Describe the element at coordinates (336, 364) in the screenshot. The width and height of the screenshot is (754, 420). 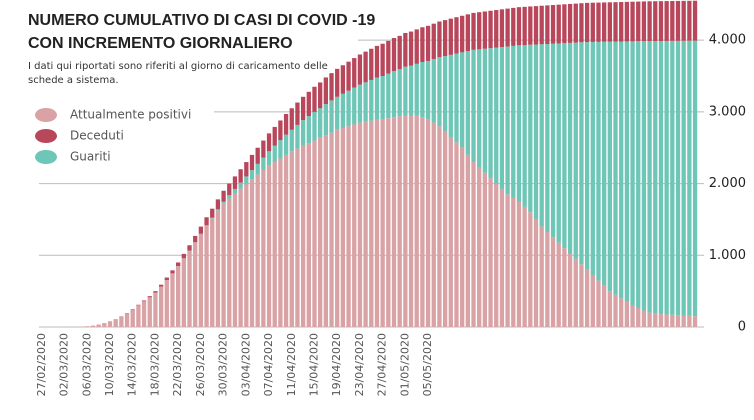
I see `x-tick-label: 19/04/2020` at that location.